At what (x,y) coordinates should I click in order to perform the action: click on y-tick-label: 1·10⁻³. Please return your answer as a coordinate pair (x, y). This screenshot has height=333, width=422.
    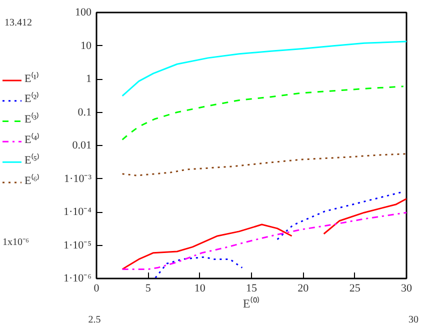
    Looking at the image, I should click on (78, 178).